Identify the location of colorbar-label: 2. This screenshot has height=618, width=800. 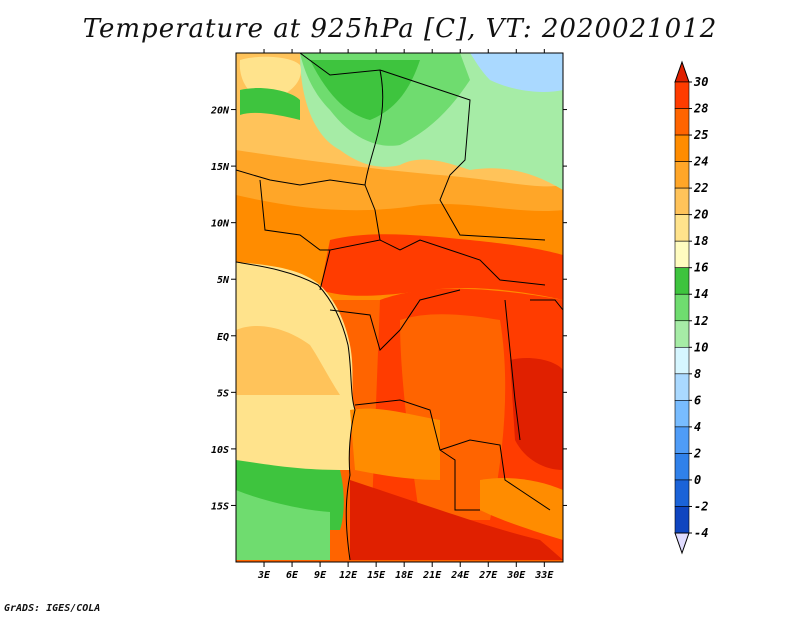
(697, 453).